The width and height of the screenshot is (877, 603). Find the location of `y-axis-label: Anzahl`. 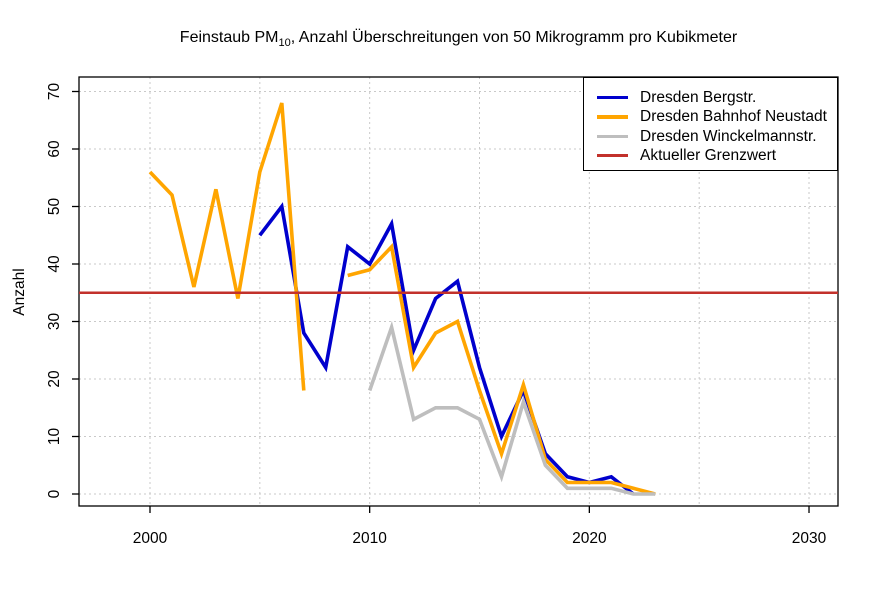

y-axis-label: Anzahl is located at coordinates (19, 291).